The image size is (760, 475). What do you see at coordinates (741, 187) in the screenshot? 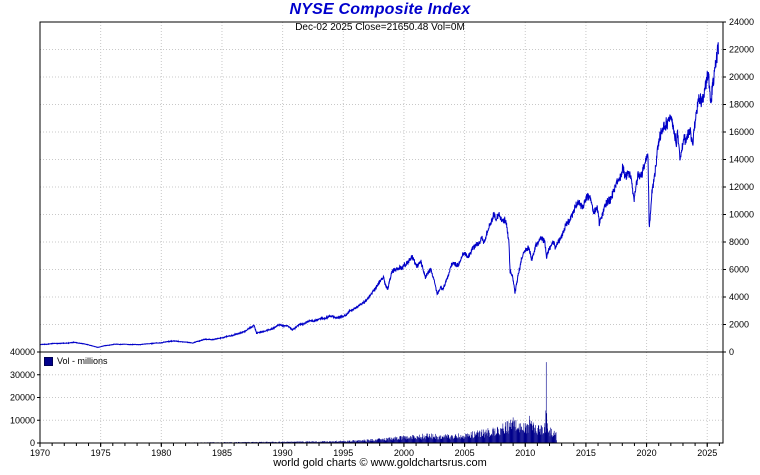
I see `svg-text: 12000` at bounding box center [741, 187].